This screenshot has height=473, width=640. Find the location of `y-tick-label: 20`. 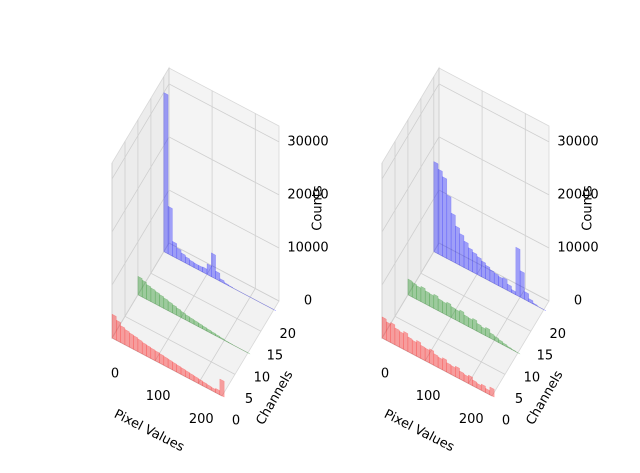

y-tick-label: 20 is located at coordinates (288, 334).